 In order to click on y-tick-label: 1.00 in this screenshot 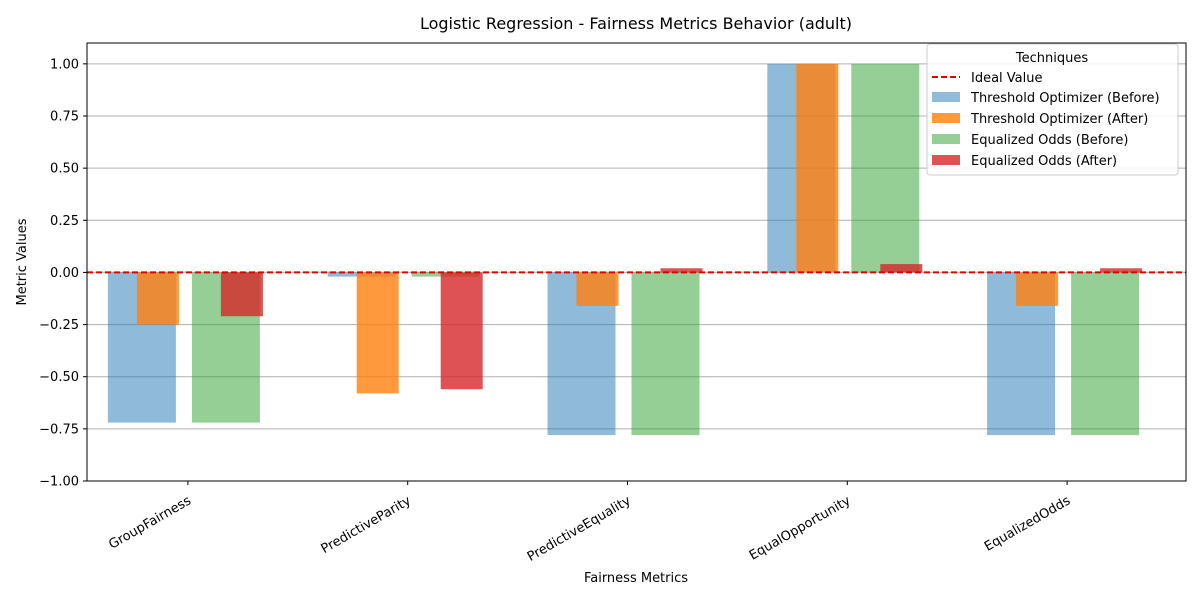, I will do `click(64, 64)`.